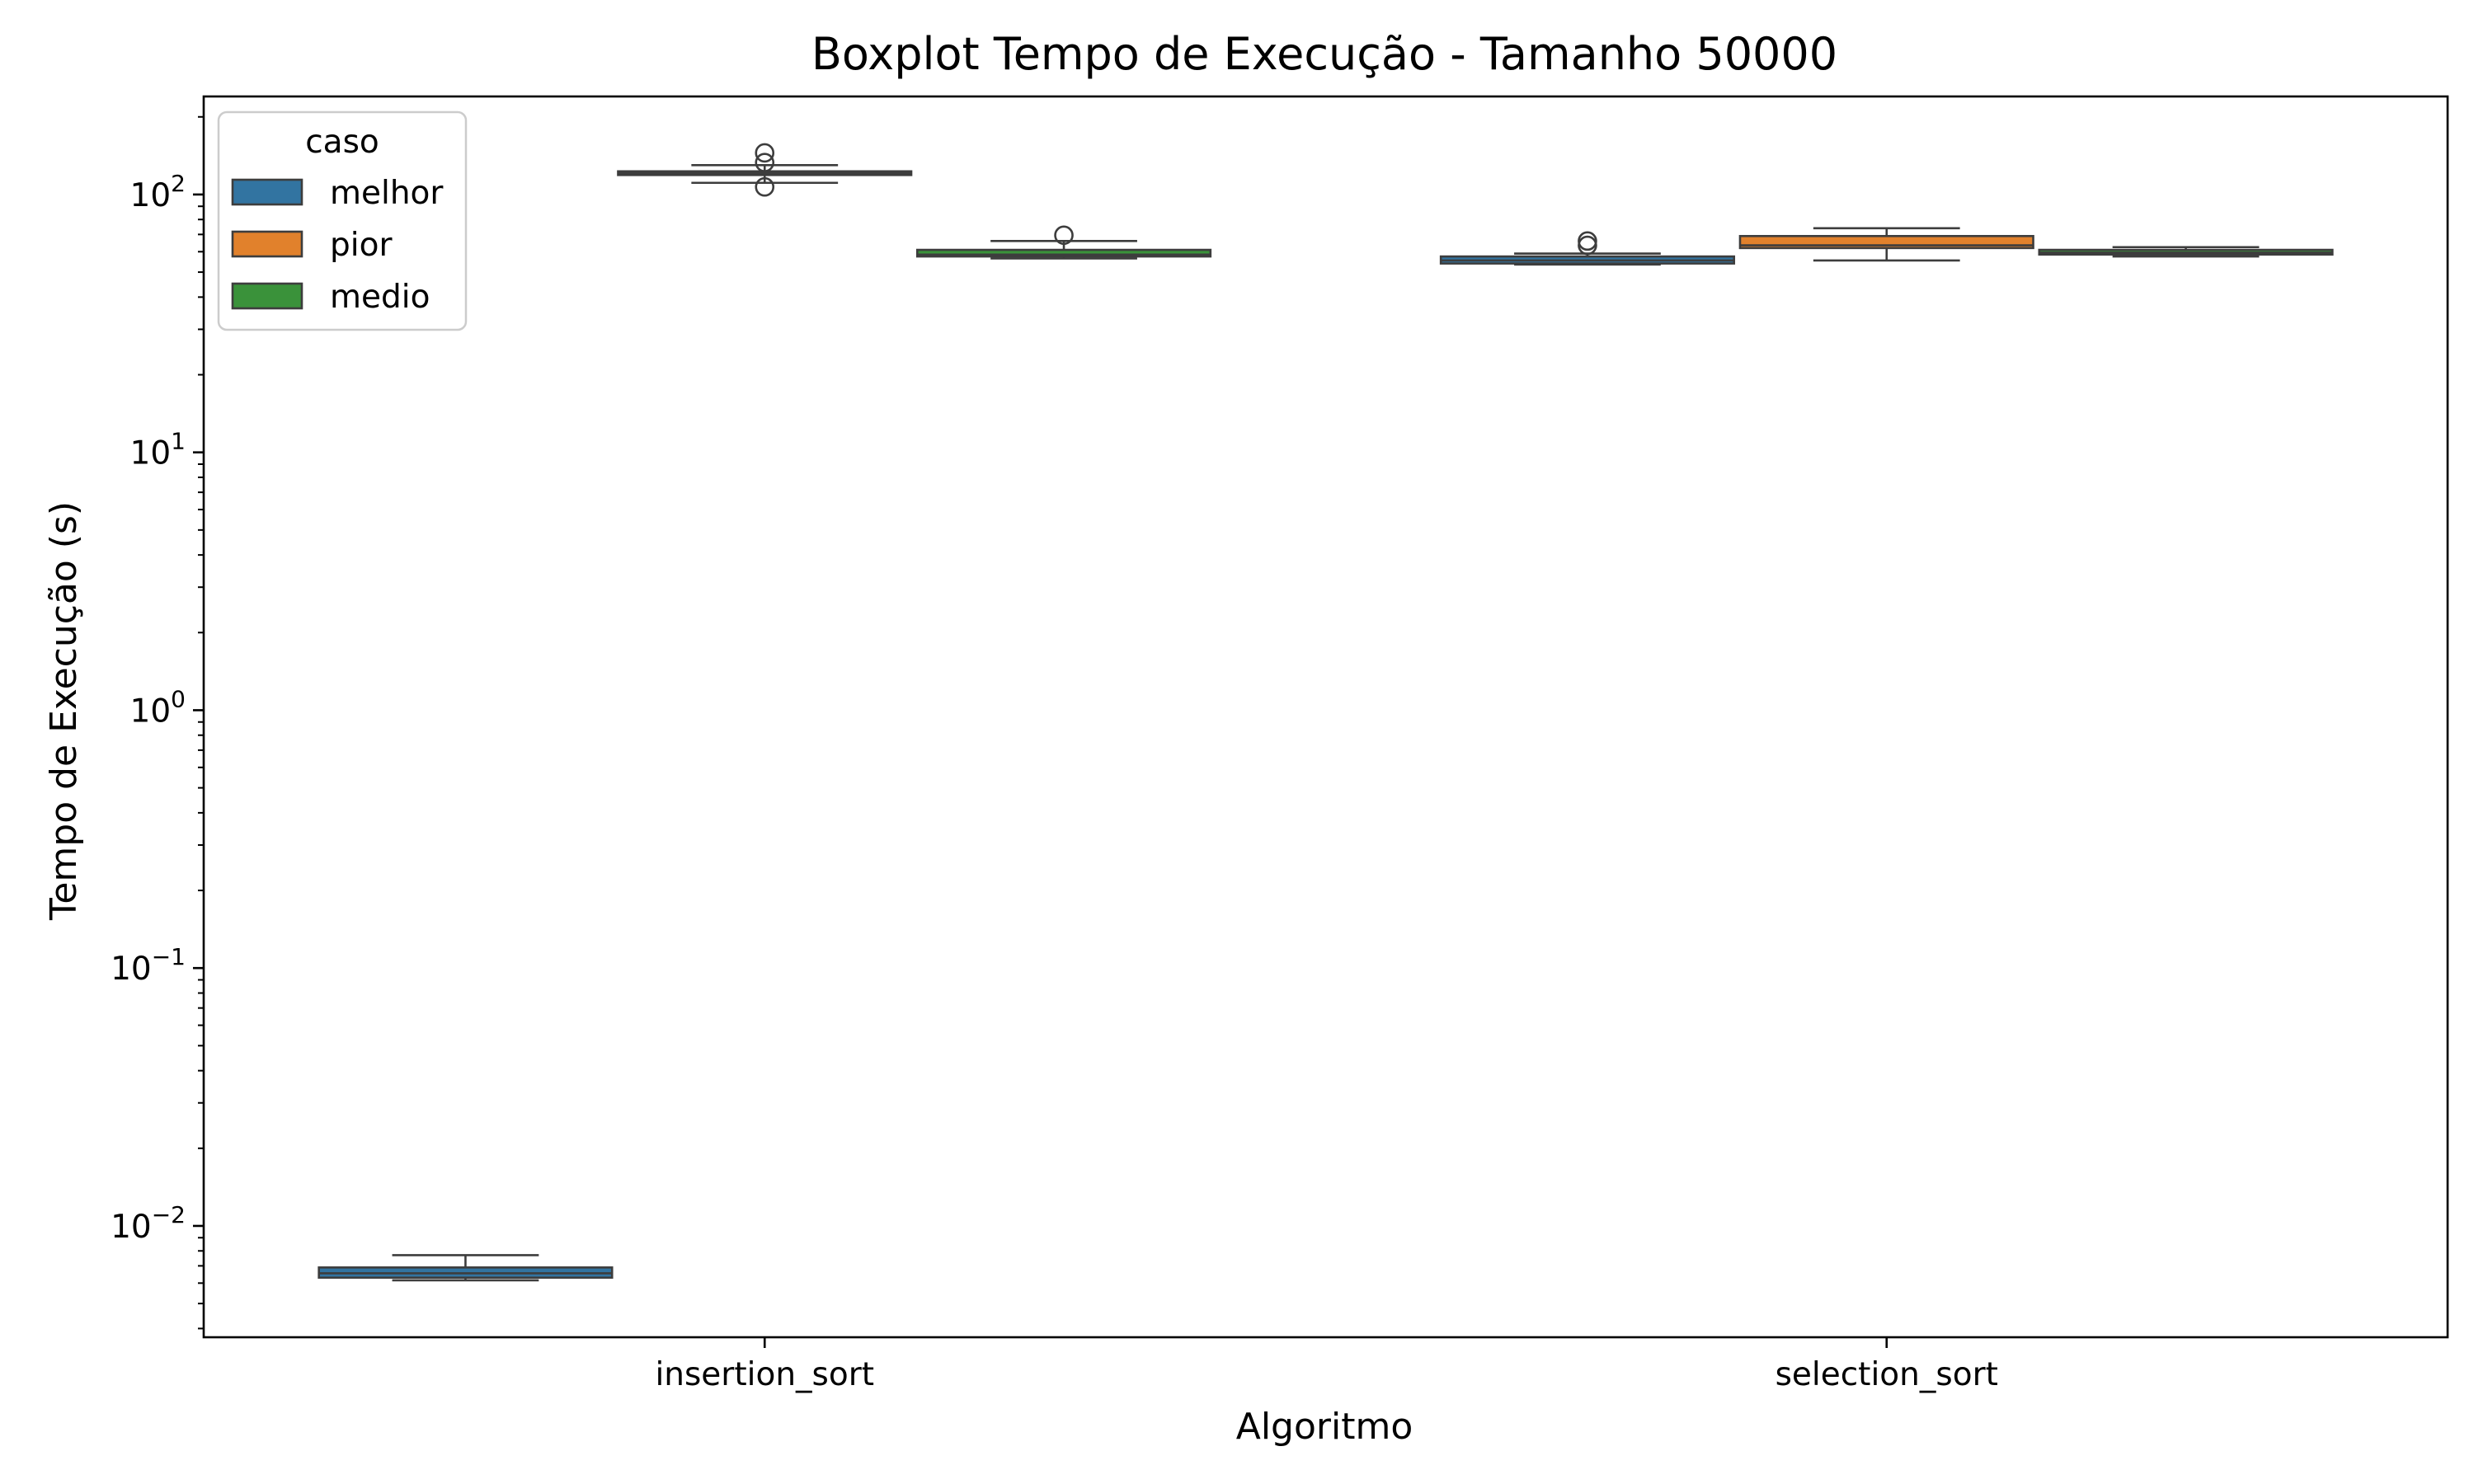  I want to click on legend-swatch-medio, so click(267, 296).